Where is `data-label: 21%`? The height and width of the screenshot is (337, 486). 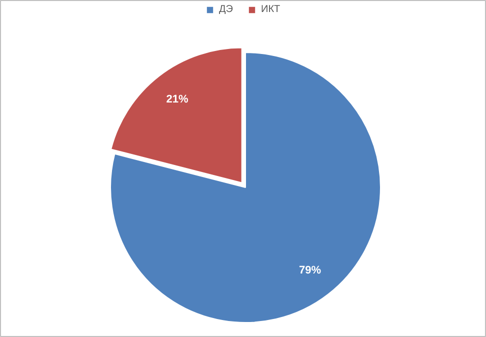 data-label: 21% is located at coordinates (177, 100).